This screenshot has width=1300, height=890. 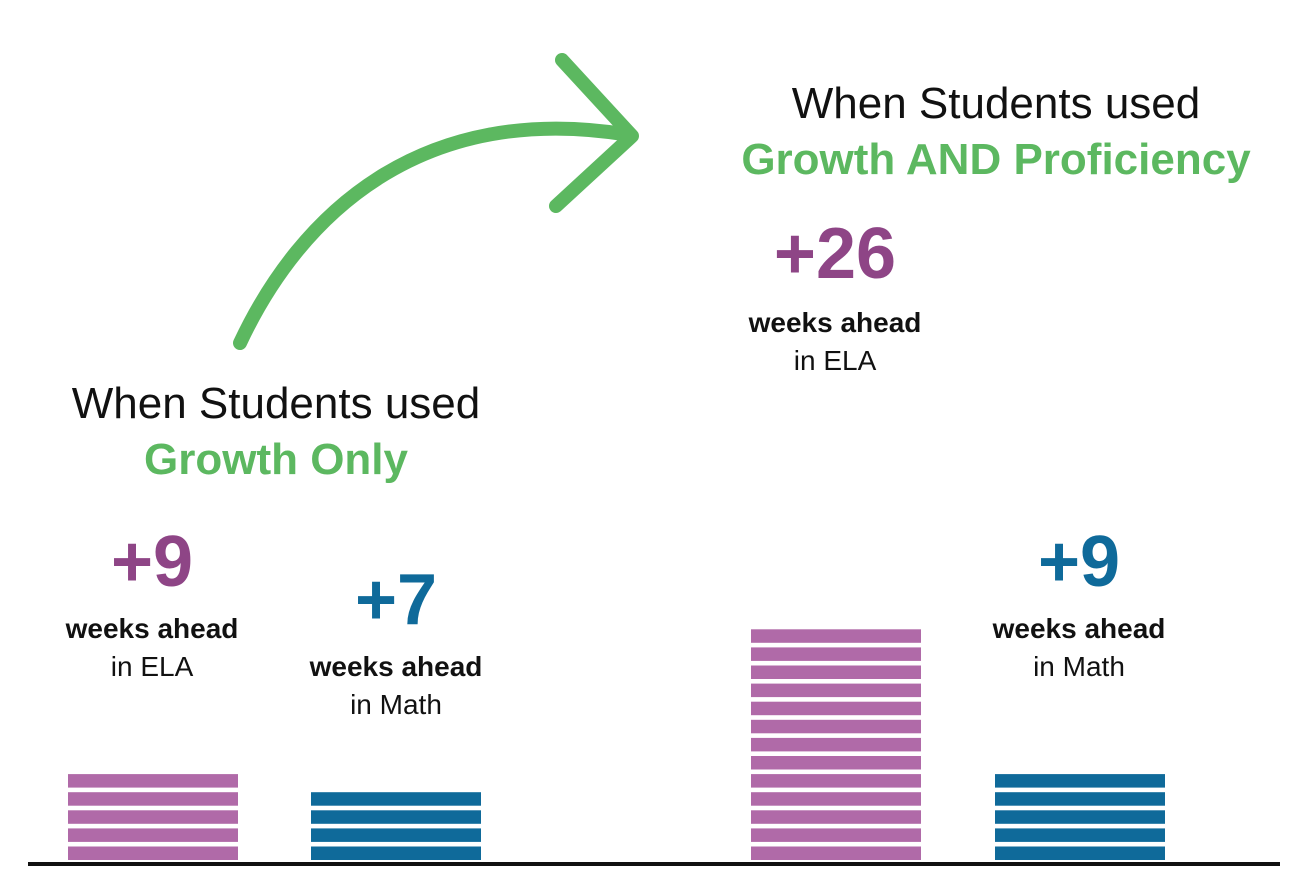 What do you see at coordinates (835, 360) in the screenshot?
I see `subject-label-proficiency-ela: in ELA` at bounding box center [835, 360].